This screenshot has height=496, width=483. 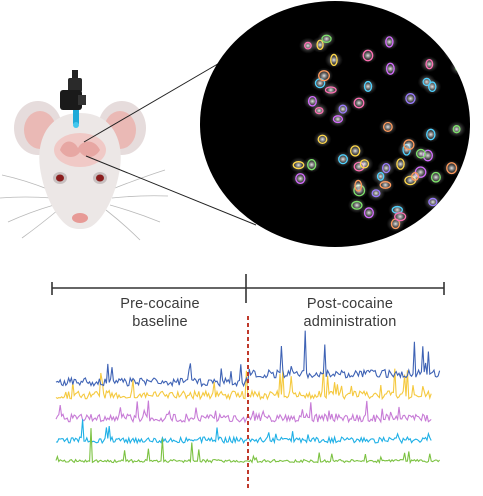 I want to click on pre-cocaine-label: Pre-cocaine baseline, so click(x=160, y=313).